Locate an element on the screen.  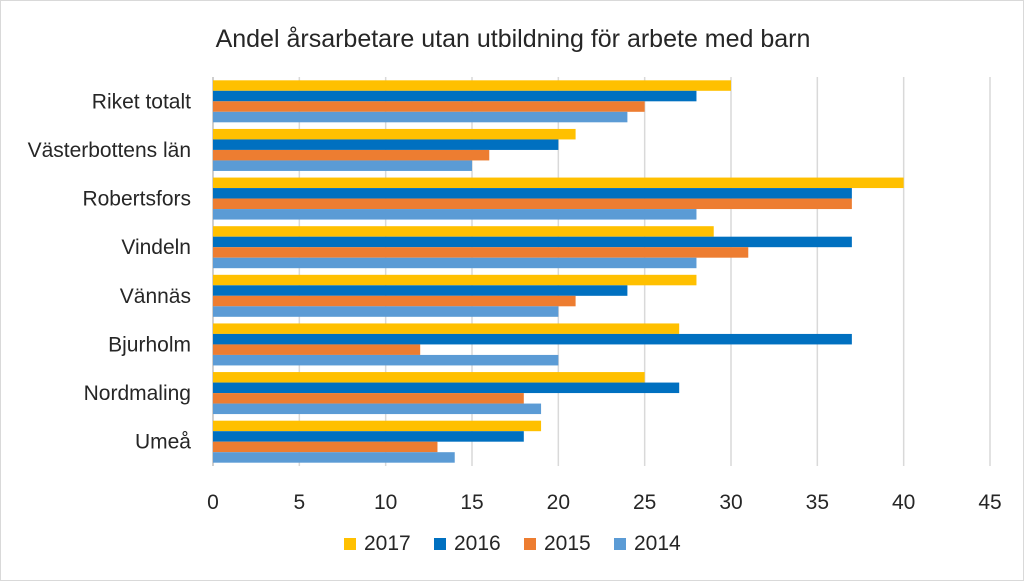
x-tick-label: 35 is located at coordinates (817, 502).